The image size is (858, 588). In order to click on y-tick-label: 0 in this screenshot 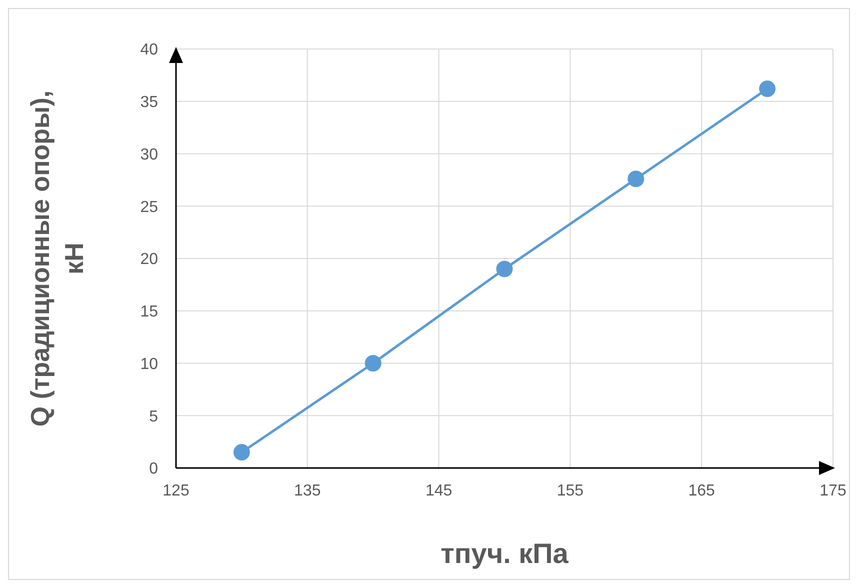, I will do `click(153, 469)`.